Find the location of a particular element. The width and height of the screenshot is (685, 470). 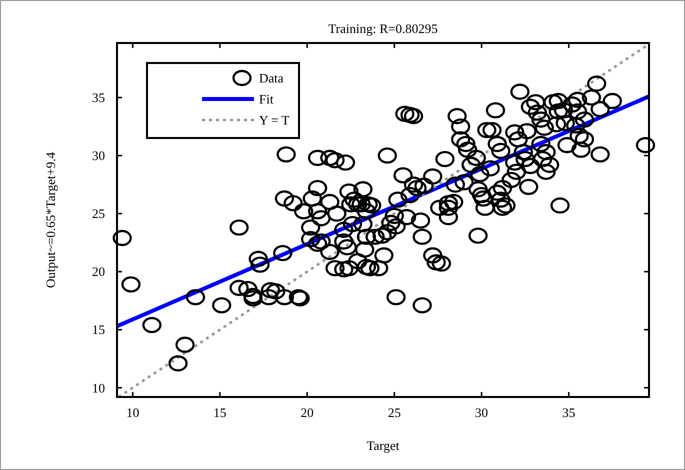

legend-label: Data is located at coordinates (271, 78).